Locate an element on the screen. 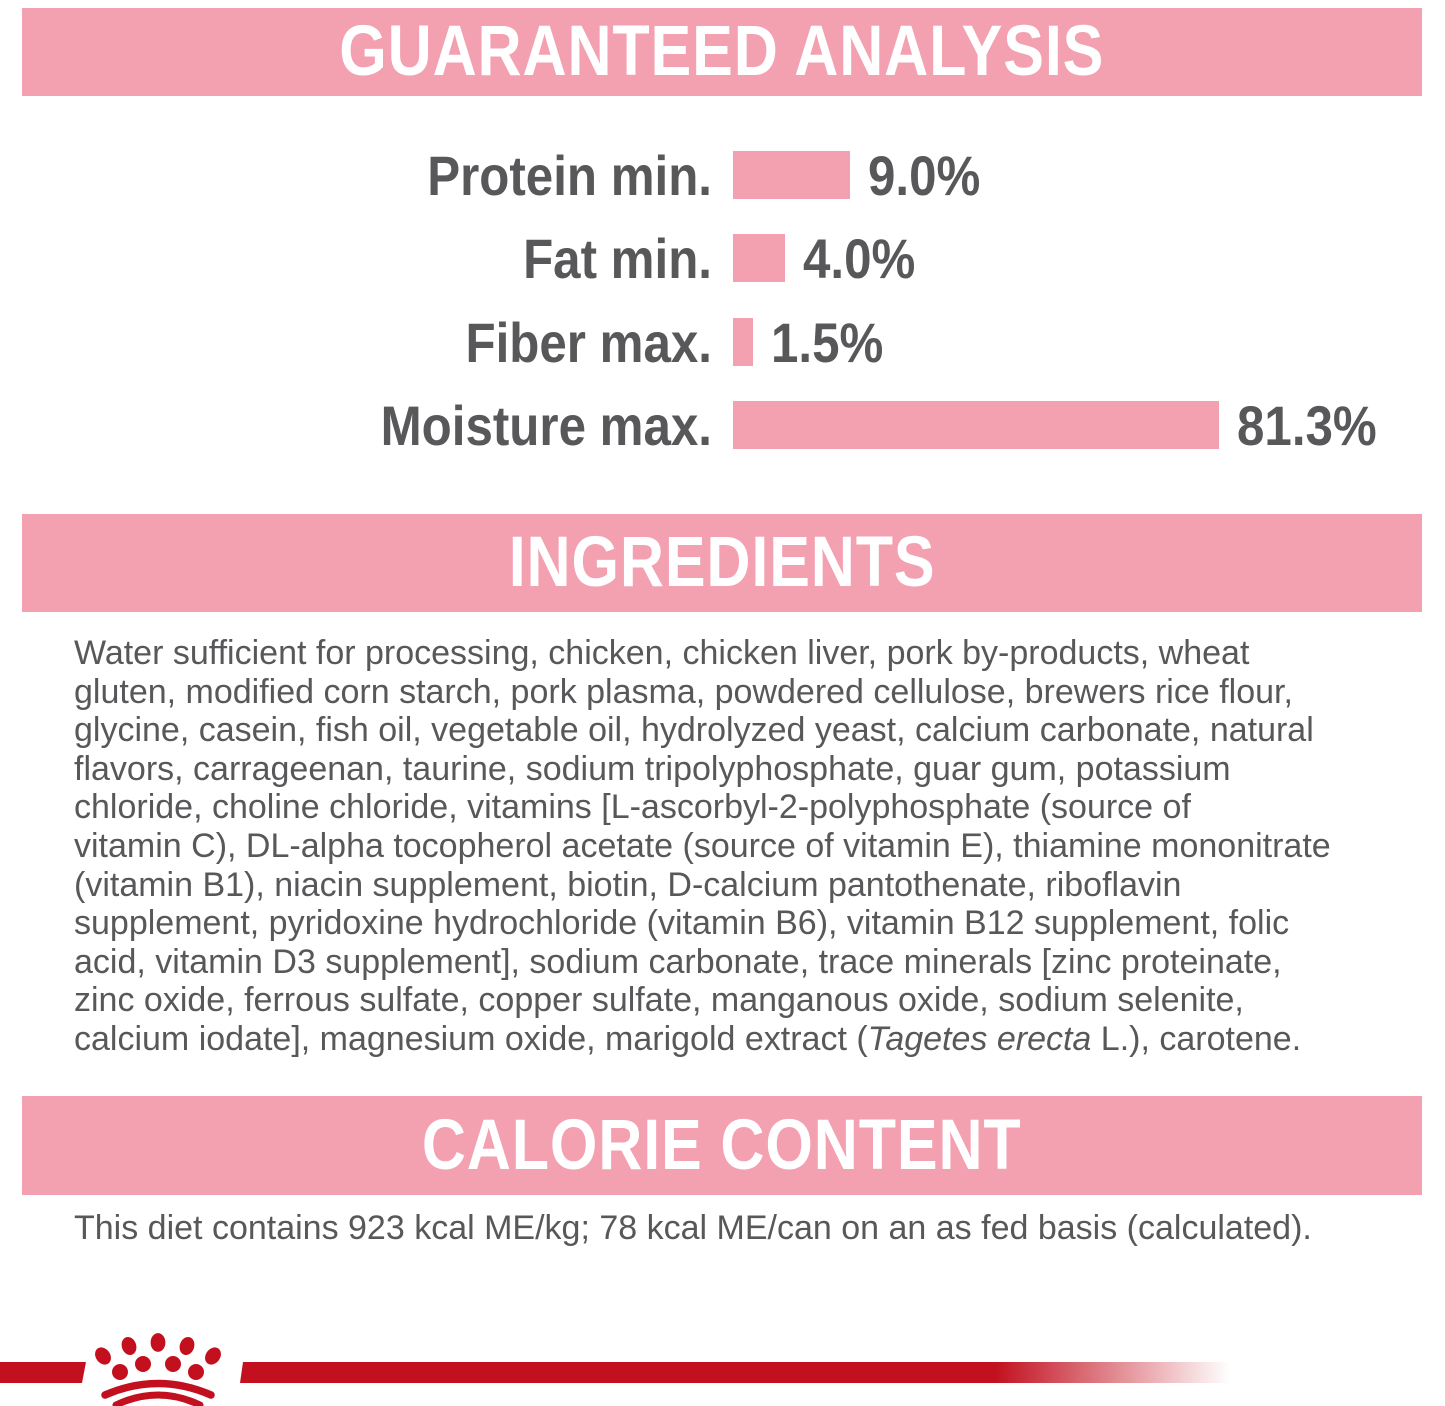 The image size is (1445, 1406). chart-value-fiber: 1.5% is located at coordinates (827, 342).